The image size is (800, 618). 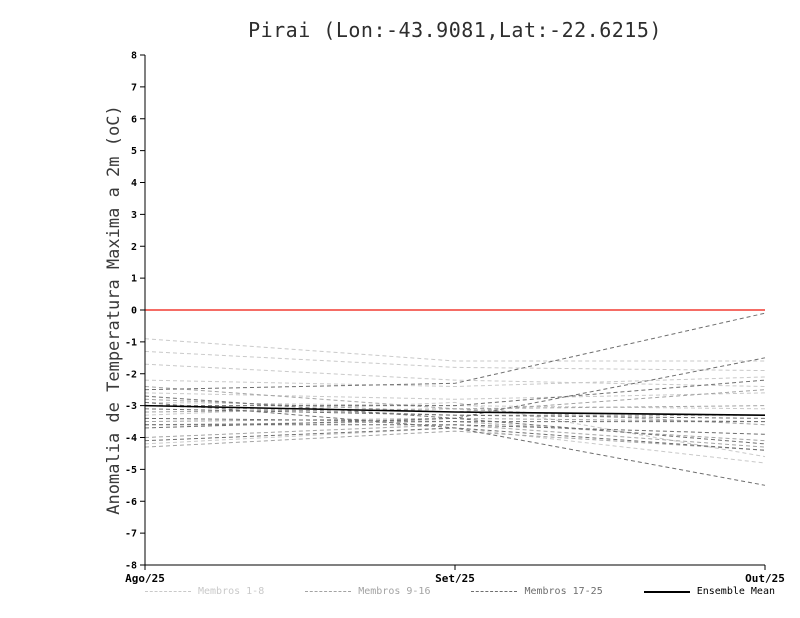 What do you see at coordinates (131, 470) in the screenshot?
I see `svg-text: -5` at bounding box center [131, 470].